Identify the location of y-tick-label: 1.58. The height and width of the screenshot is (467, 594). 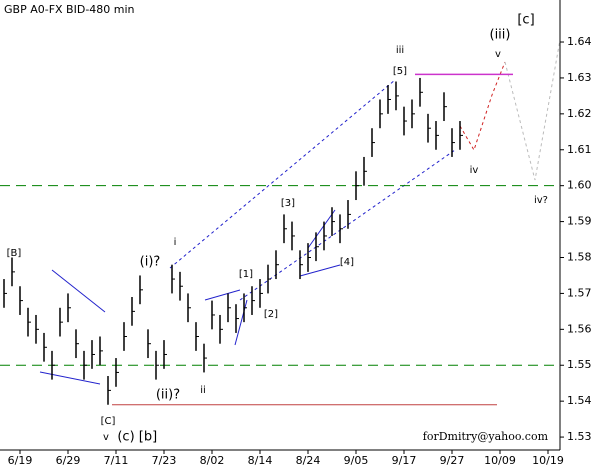
(579, 257).